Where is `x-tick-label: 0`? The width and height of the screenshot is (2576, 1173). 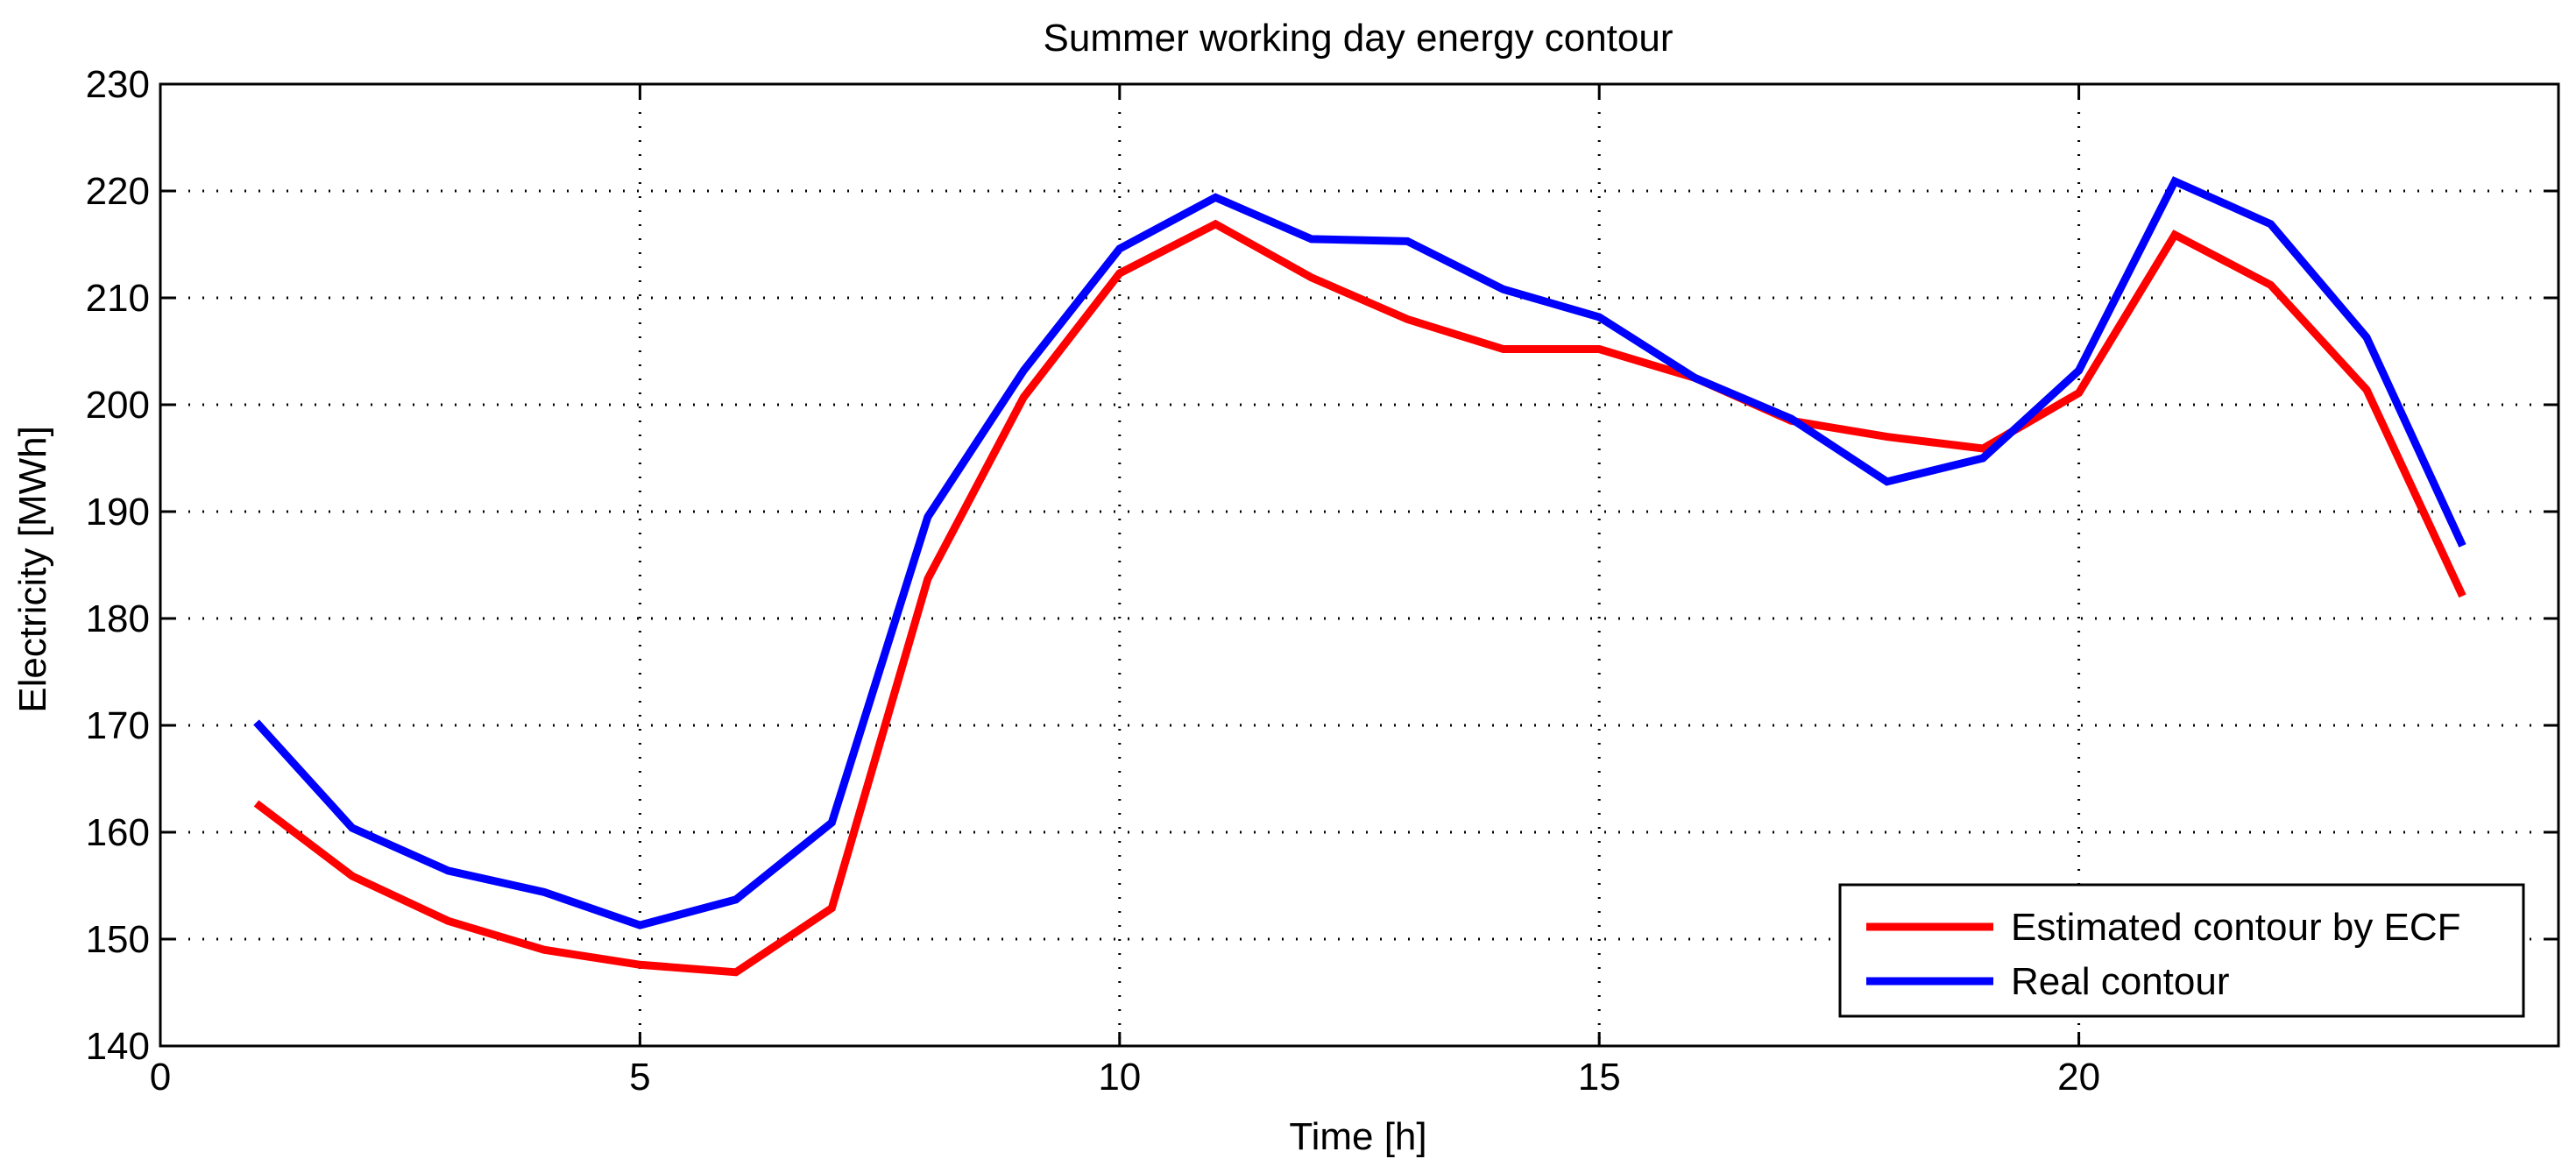
x-tick-label: 0 is located at coordinates (160, 1077).